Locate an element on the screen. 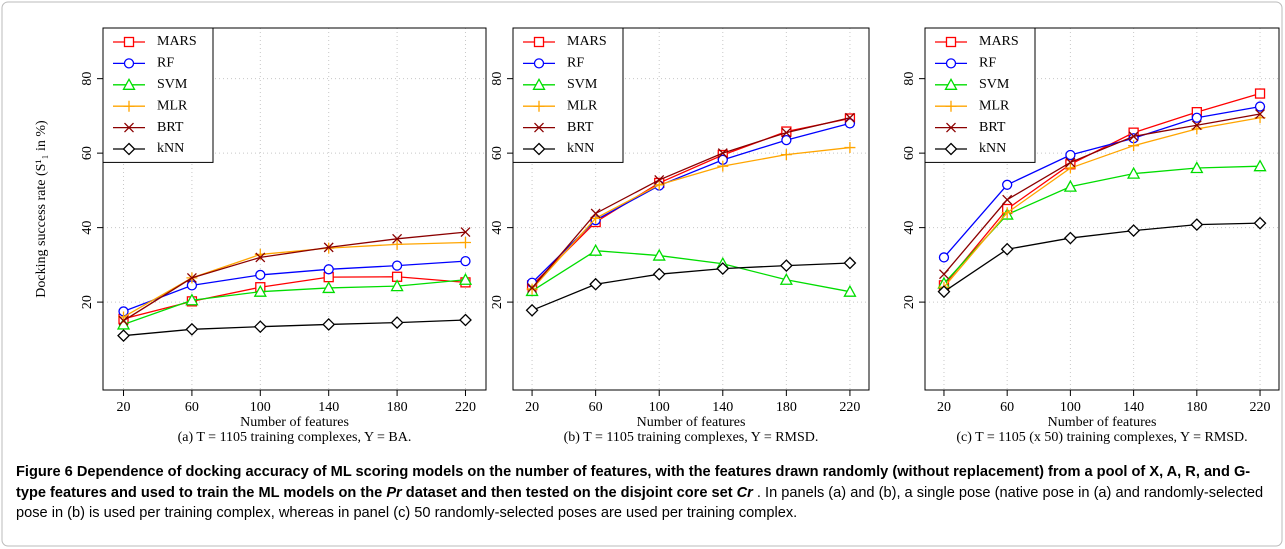 This screenshot has width=1285, height=549. legend-label: MLR is located at coordinates (172, 105).